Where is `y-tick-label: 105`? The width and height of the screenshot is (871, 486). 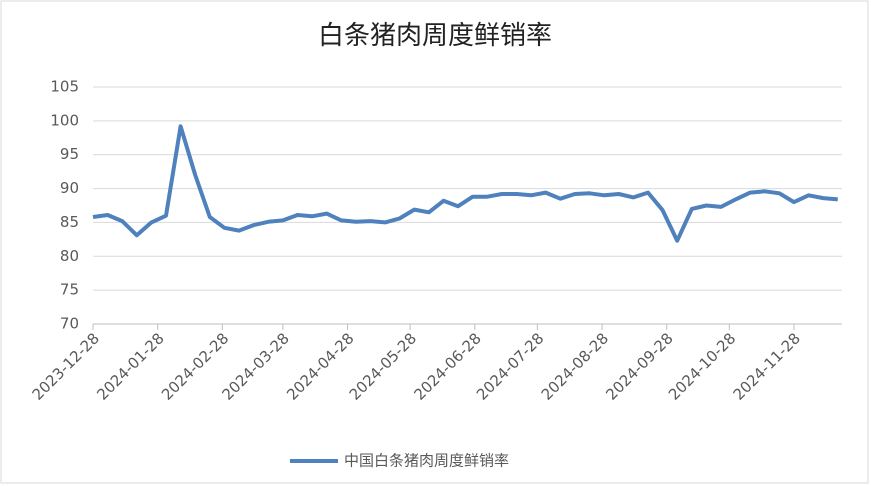 y-tick-label: 105 is located at coordinates (64, 87).